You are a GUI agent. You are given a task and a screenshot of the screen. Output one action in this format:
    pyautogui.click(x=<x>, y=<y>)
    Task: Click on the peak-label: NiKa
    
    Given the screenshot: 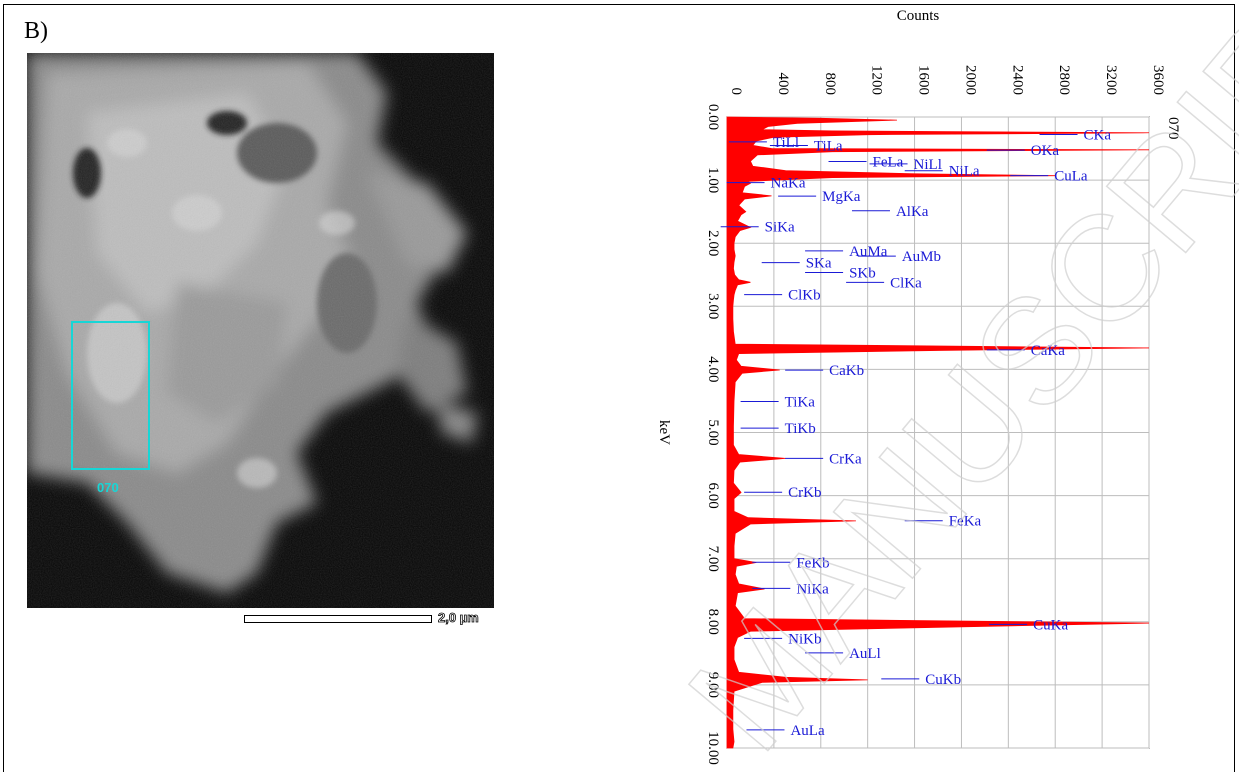 What is the action you would take?
    pyautogui.click(x=812, y=589)
    